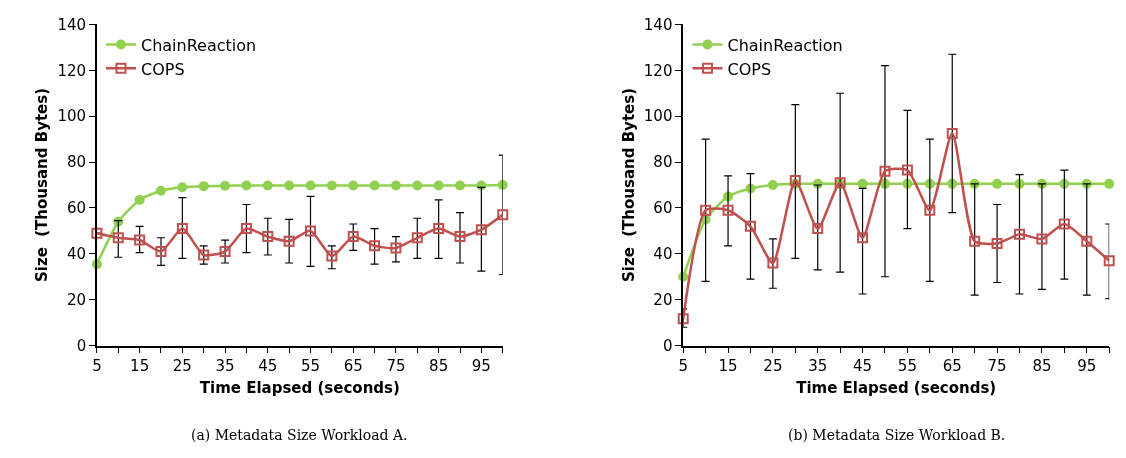  Describe the element at coordinates (897, 435) in the screenshot. I see `text: (b) Metadata Size Workload B.` at that location.